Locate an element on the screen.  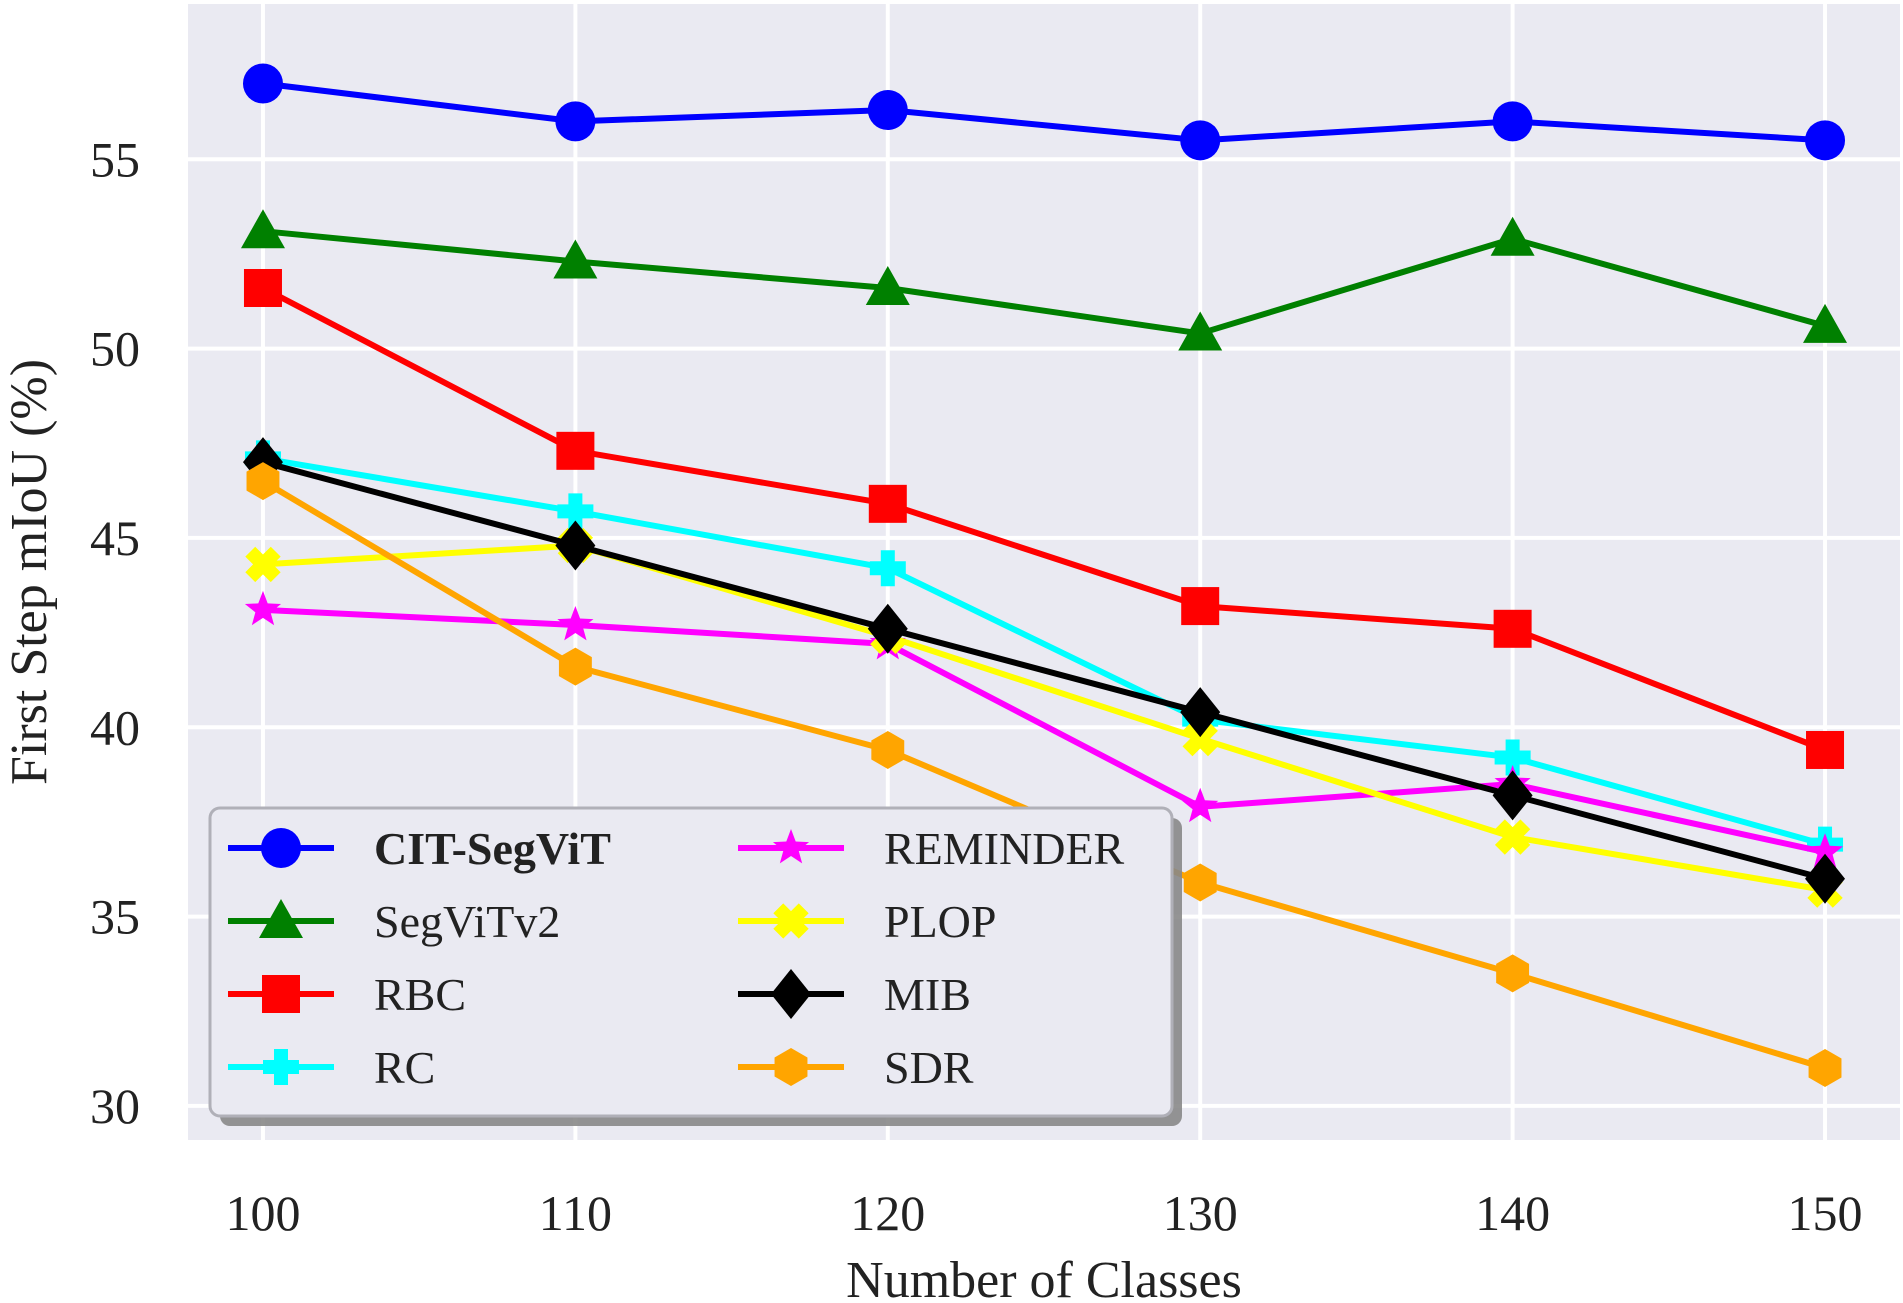
legend-item-rc: RC is located at coordinates (331, 1067).